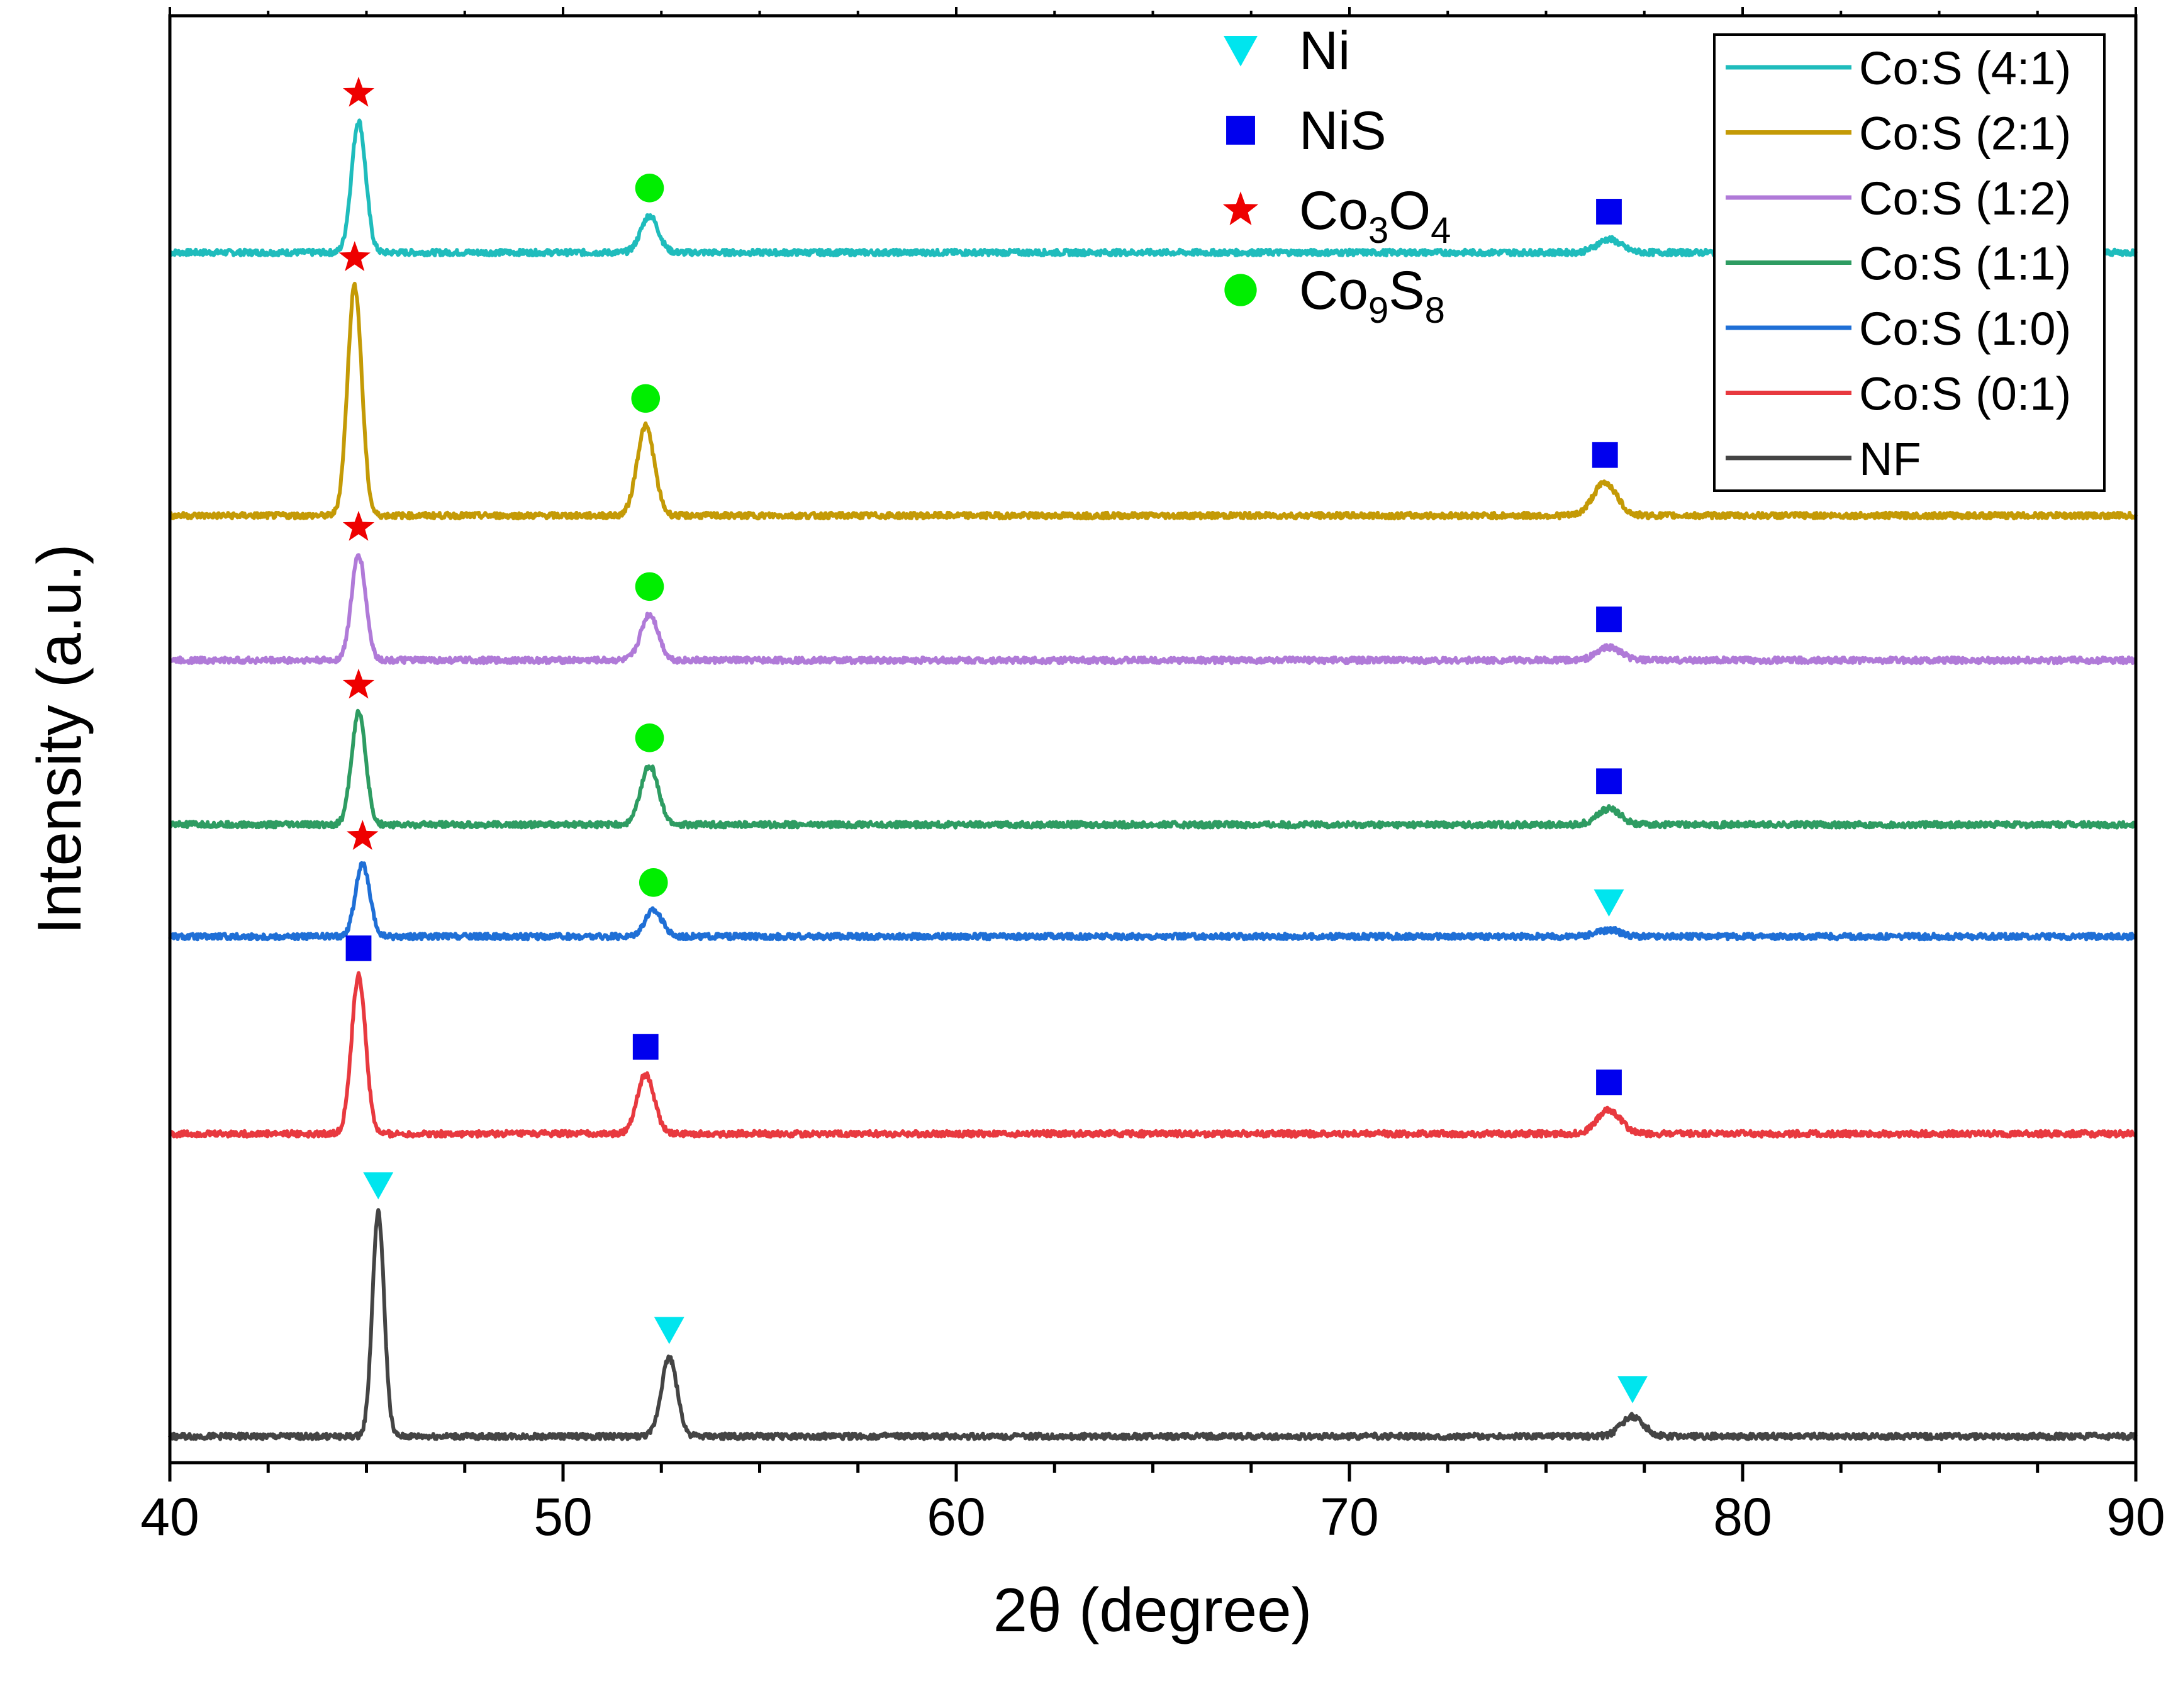 This screenshot has height=1708, width=2183. I want to click on star-legend-icon, so click(1240, 208).